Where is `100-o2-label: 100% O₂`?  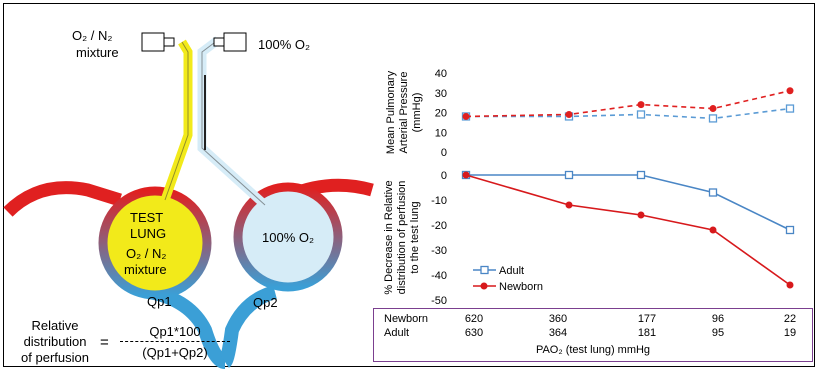
100-o2-label: 100% O₂ is located at coordinates (284, 44).